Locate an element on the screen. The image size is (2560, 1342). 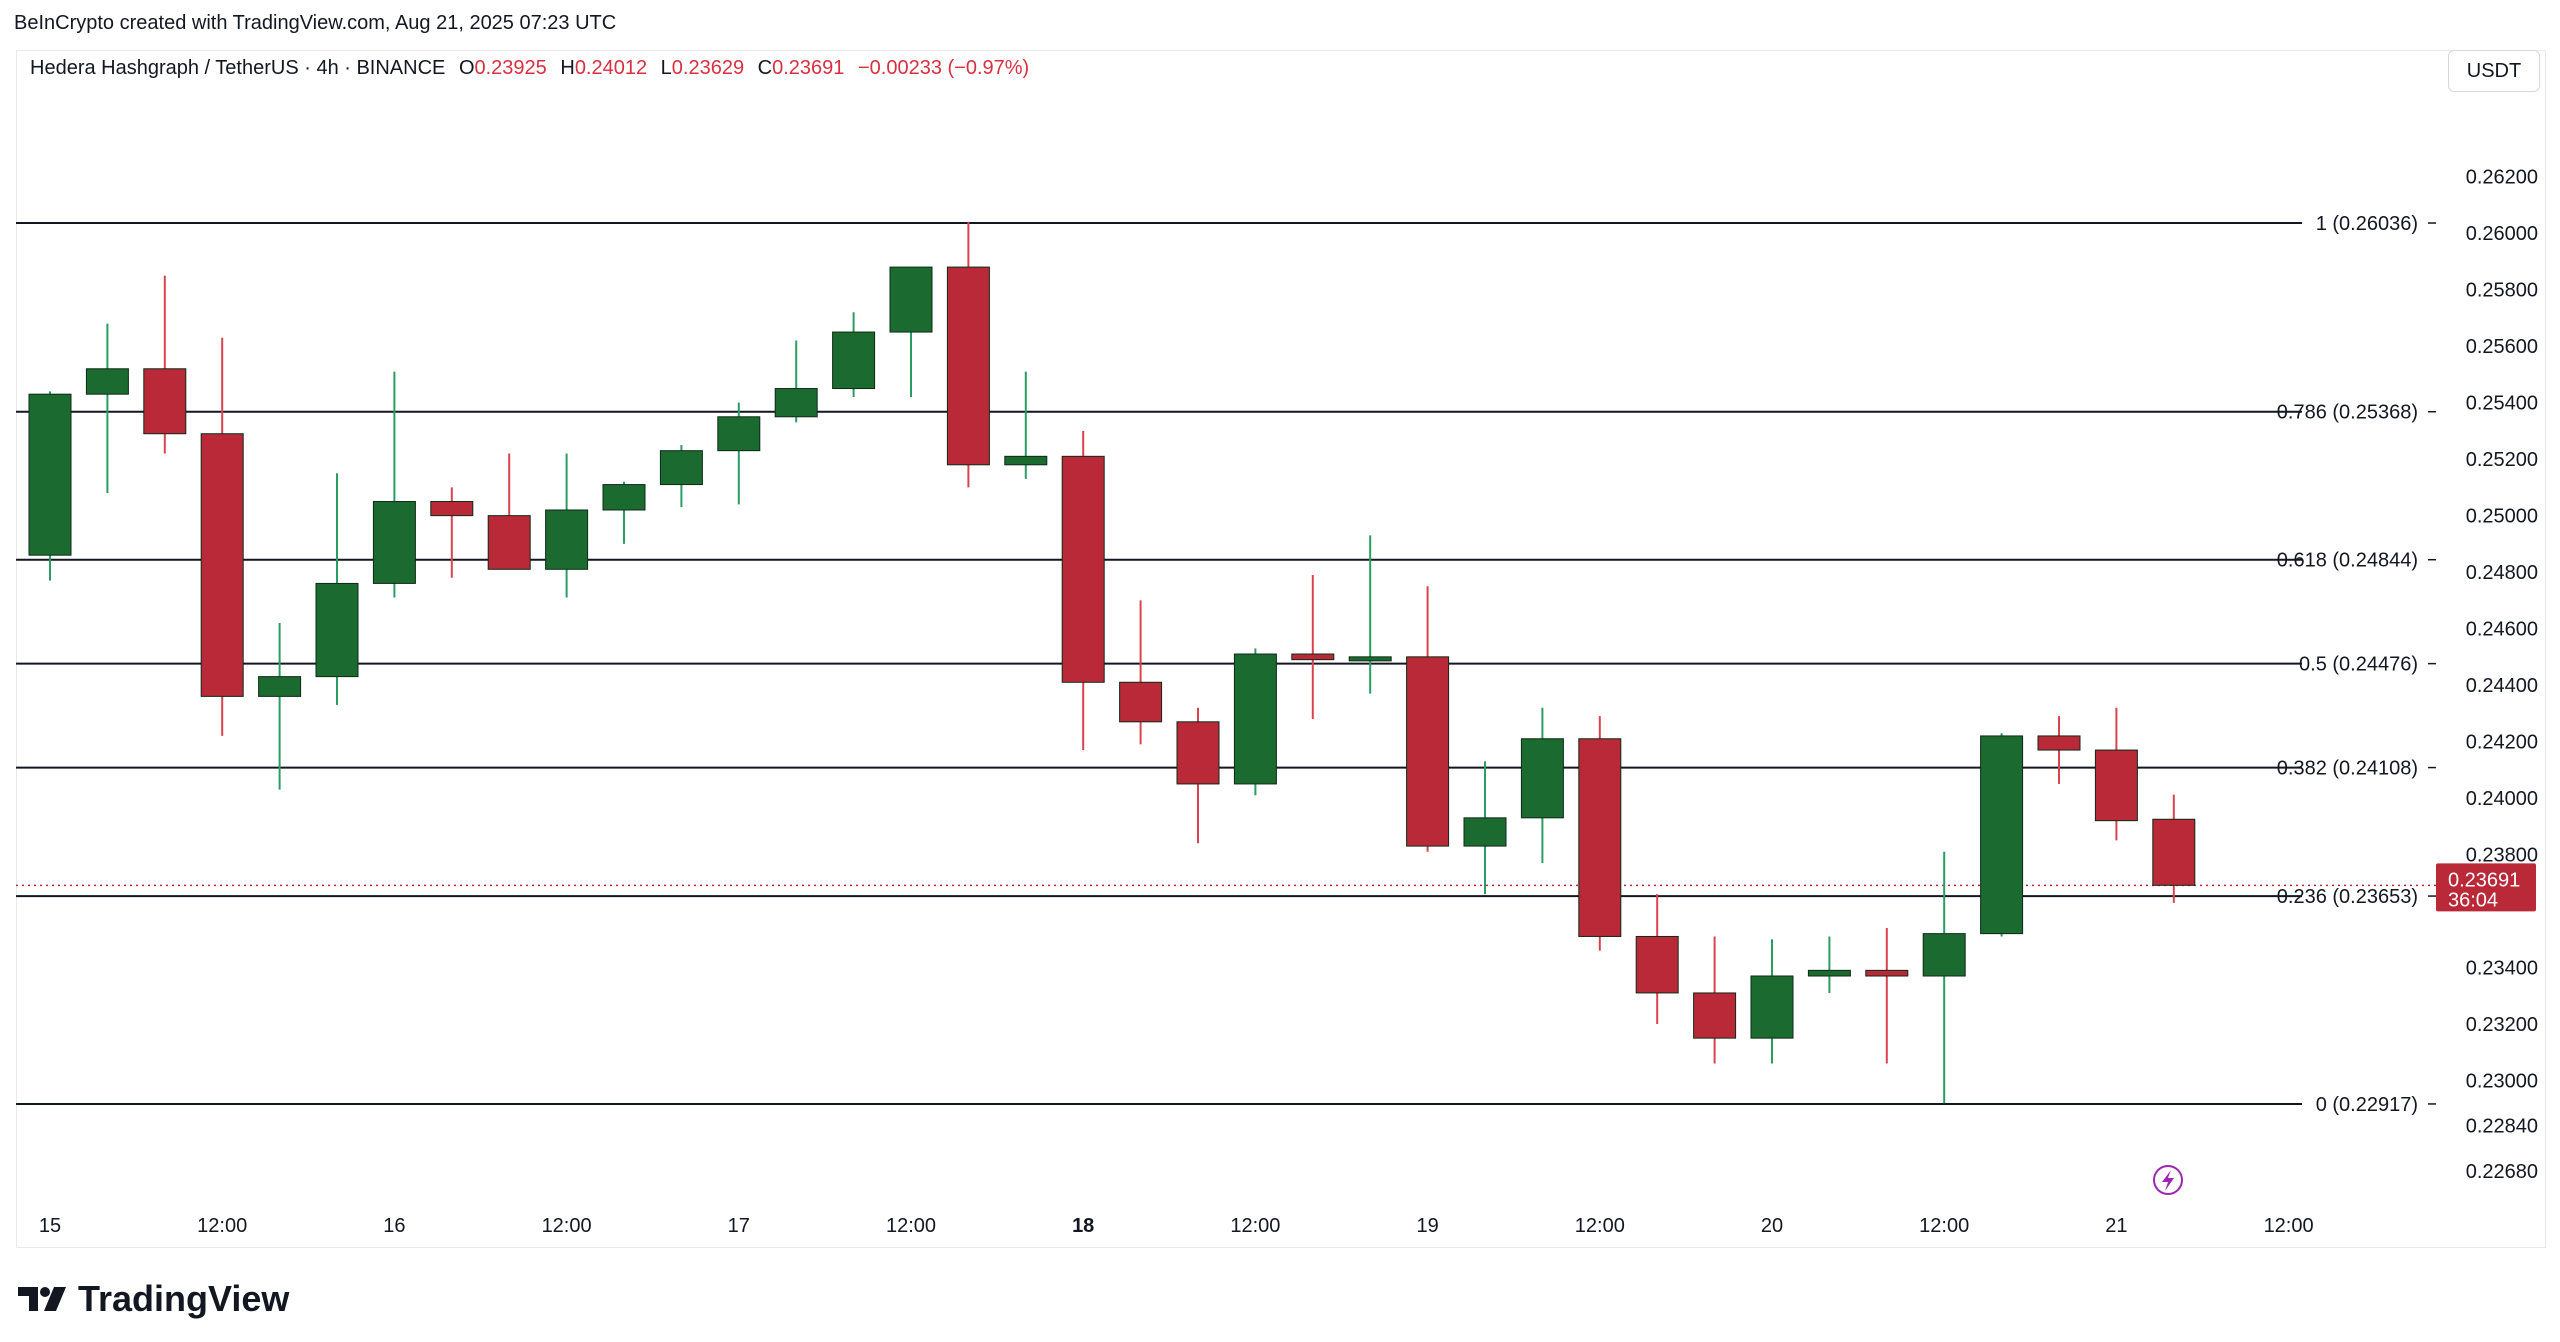
fib-level-label: 0.618 (0.24844) is located at coordinates (2347, 561).